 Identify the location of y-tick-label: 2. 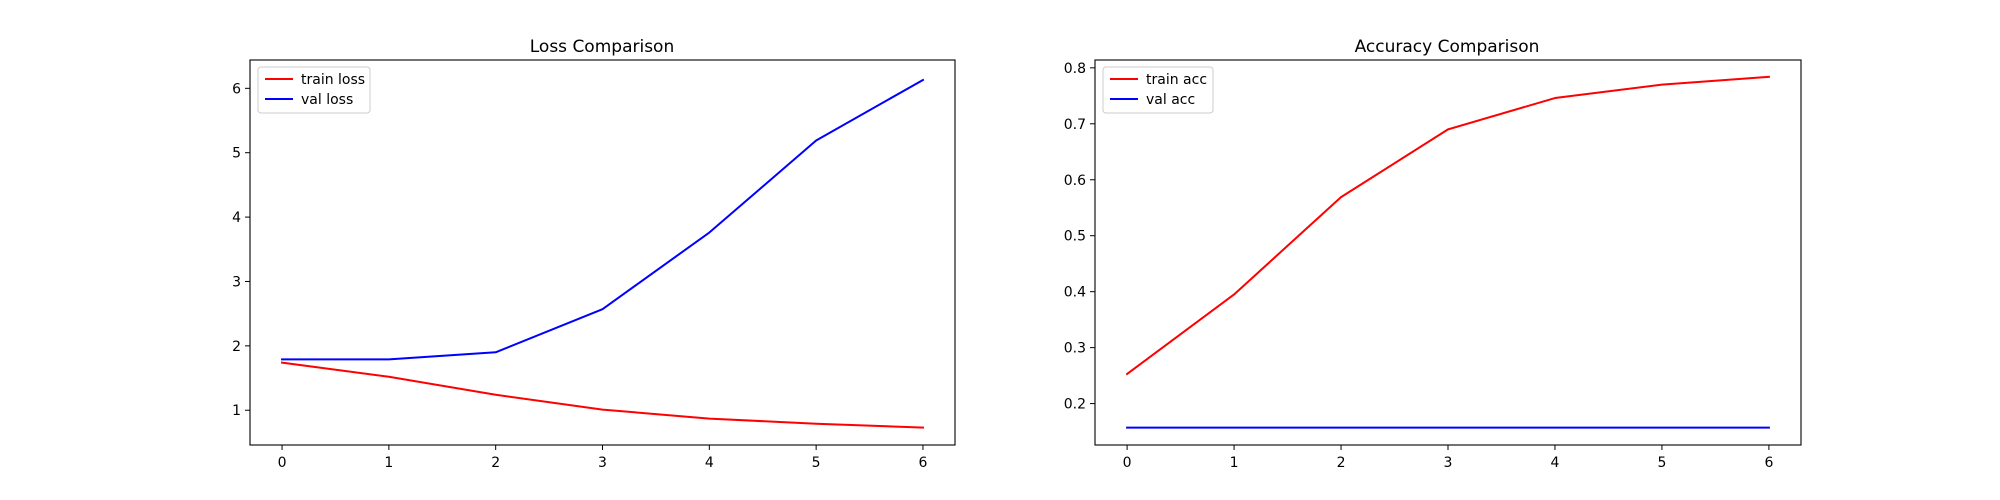
(236, 347).